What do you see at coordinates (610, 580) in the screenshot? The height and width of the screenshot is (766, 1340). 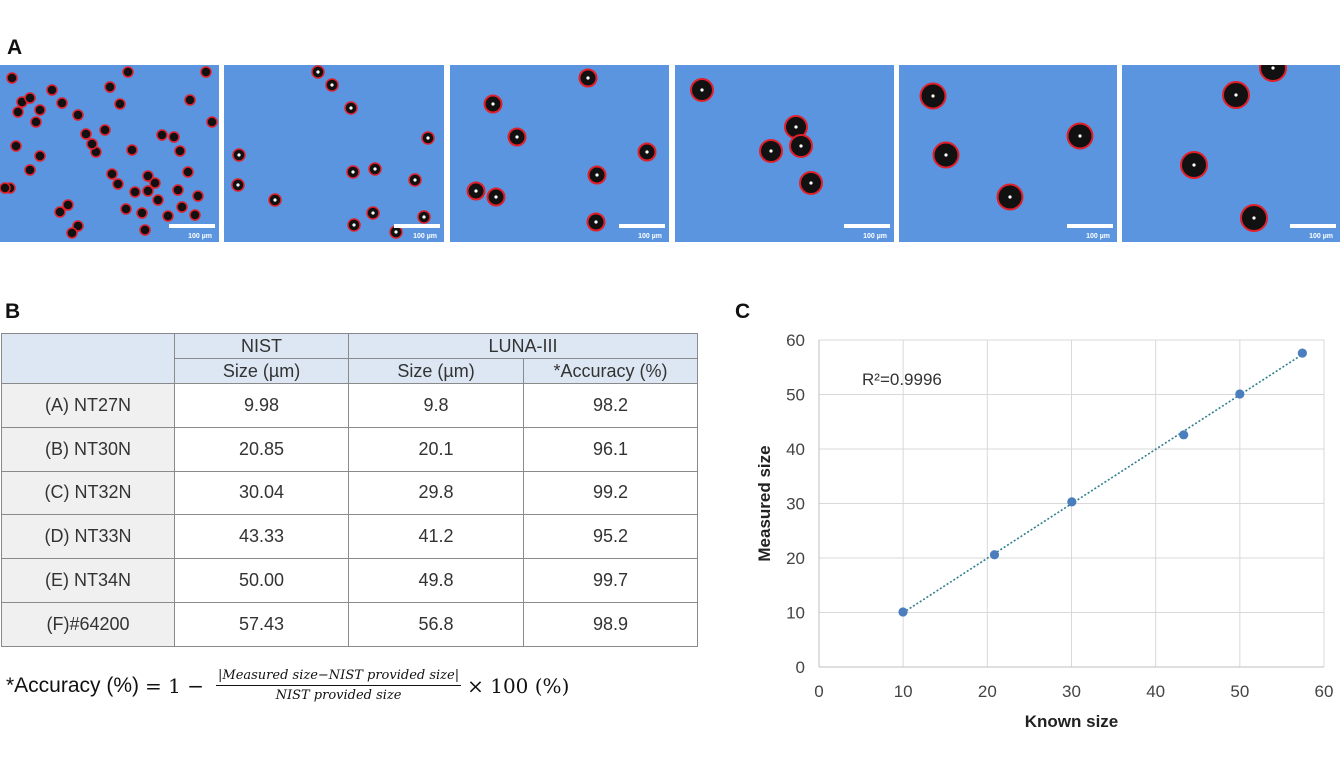 I see `accuracy-cell: 99.7` at bounding box center [610, 580].